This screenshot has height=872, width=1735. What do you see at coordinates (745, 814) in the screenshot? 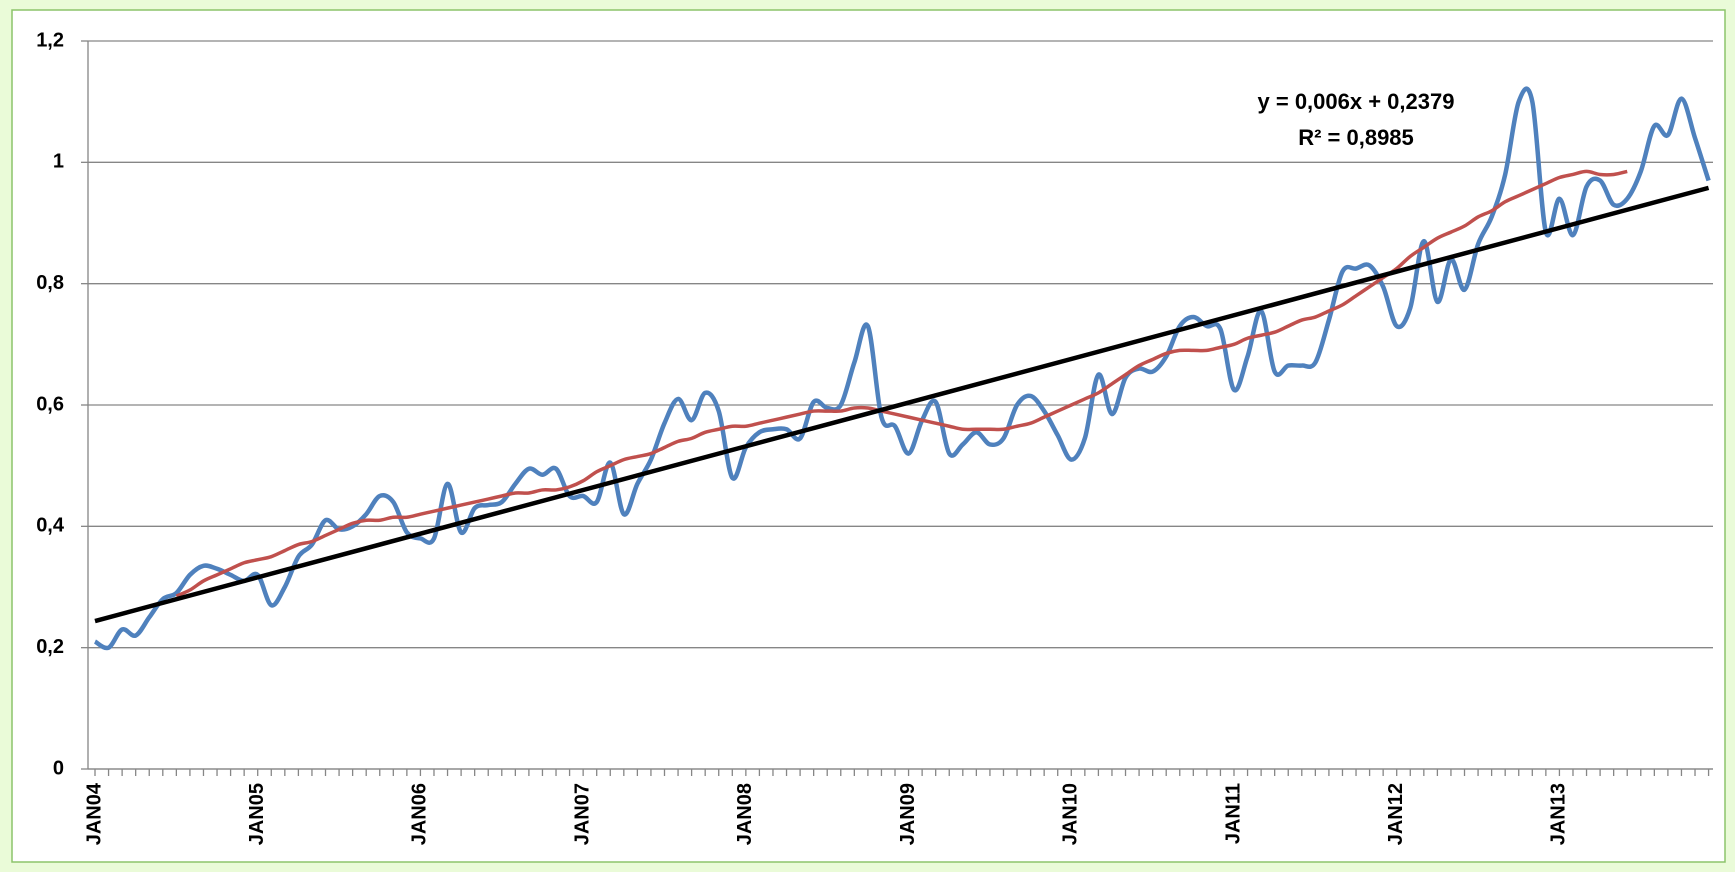
I see `x-tick-label: JAN08` at bounding box center [745, 814].